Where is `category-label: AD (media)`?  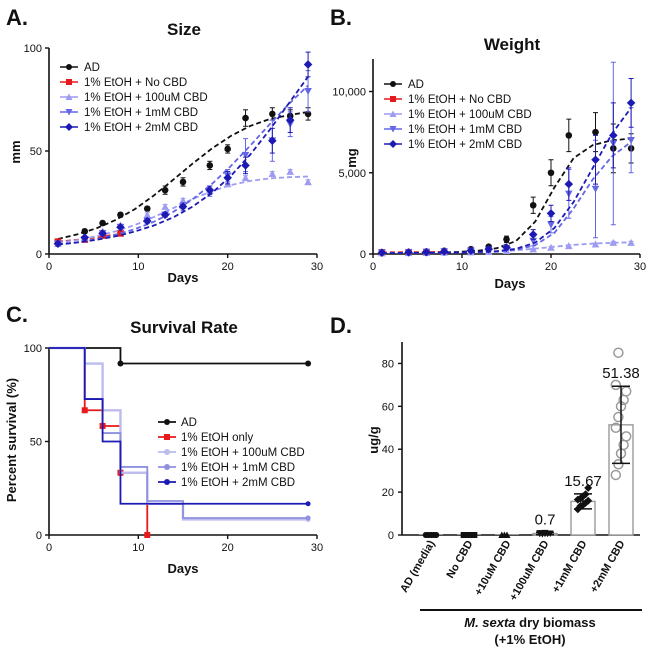
category-label: AD (media) is located at coordinates (418, 566).